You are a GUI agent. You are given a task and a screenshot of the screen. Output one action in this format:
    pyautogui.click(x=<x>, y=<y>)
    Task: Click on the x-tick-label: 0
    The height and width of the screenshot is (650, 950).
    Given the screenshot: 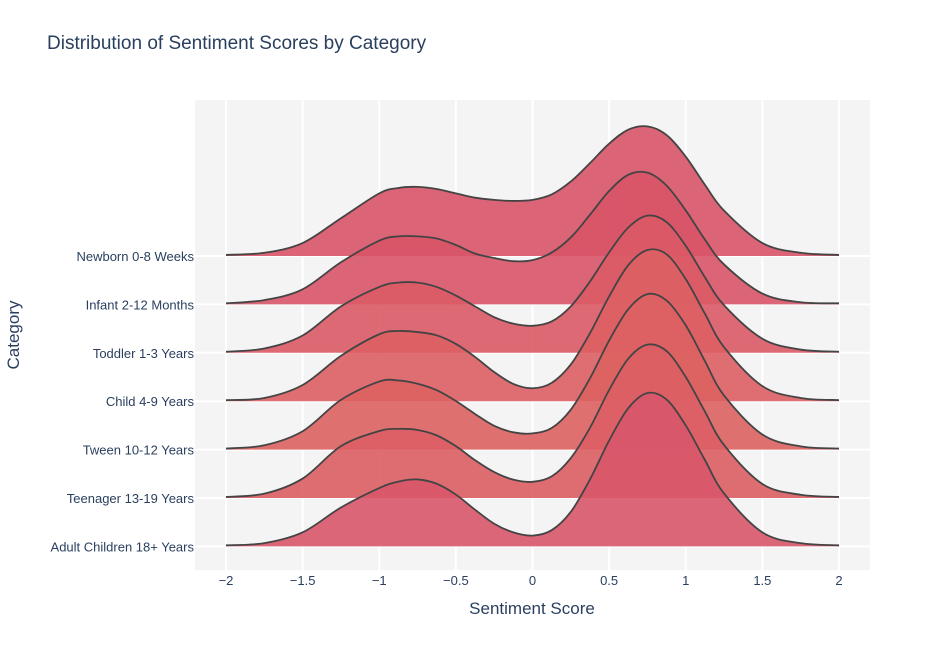 What is the action you would take?
    pyautogui.click(x=532, y=580)
    